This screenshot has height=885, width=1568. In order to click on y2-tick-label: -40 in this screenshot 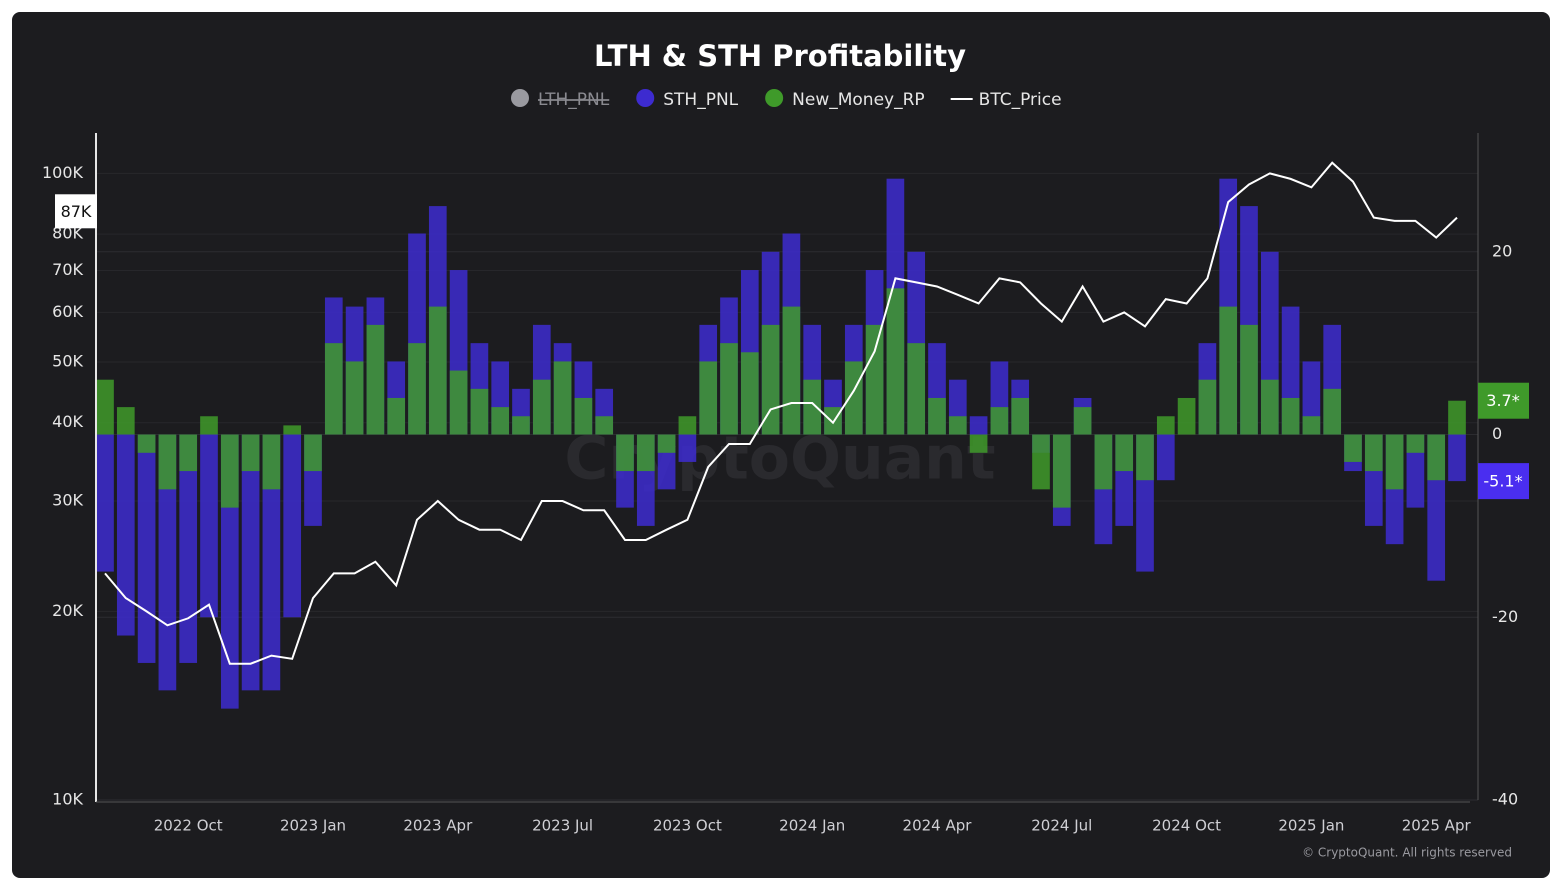, I will do `click(1505, 799)`.